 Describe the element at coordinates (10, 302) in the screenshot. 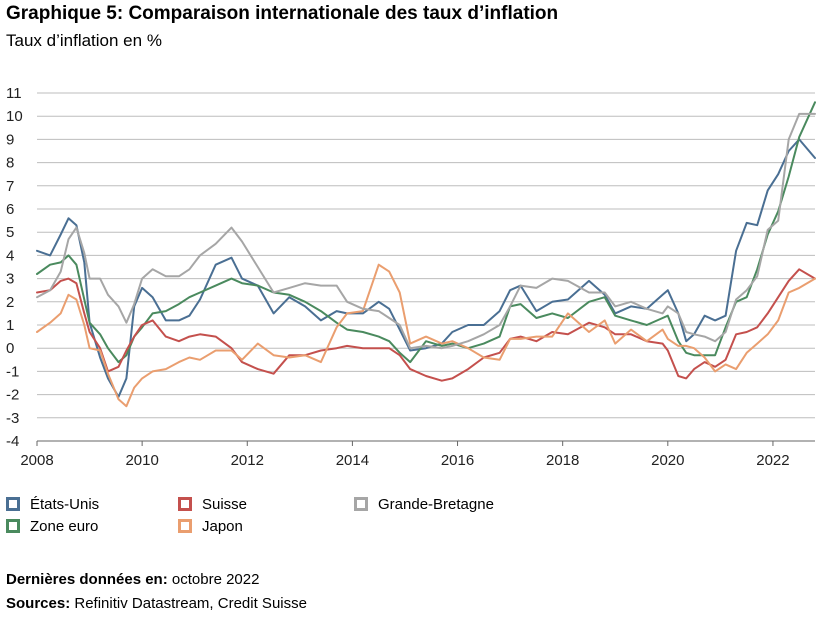

I see `y-tick-label: 2` at that location.